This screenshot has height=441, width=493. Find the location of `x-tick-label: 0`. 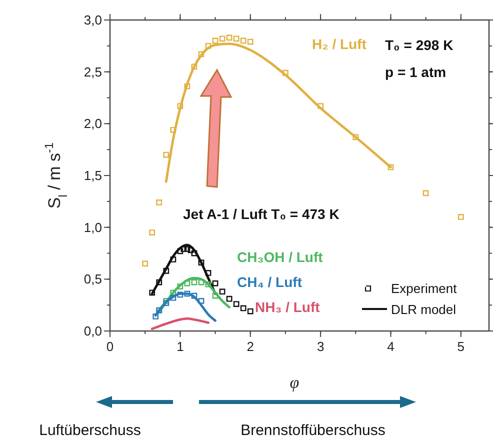

x-tick-label: 0 is located at coordinates (110, 346).